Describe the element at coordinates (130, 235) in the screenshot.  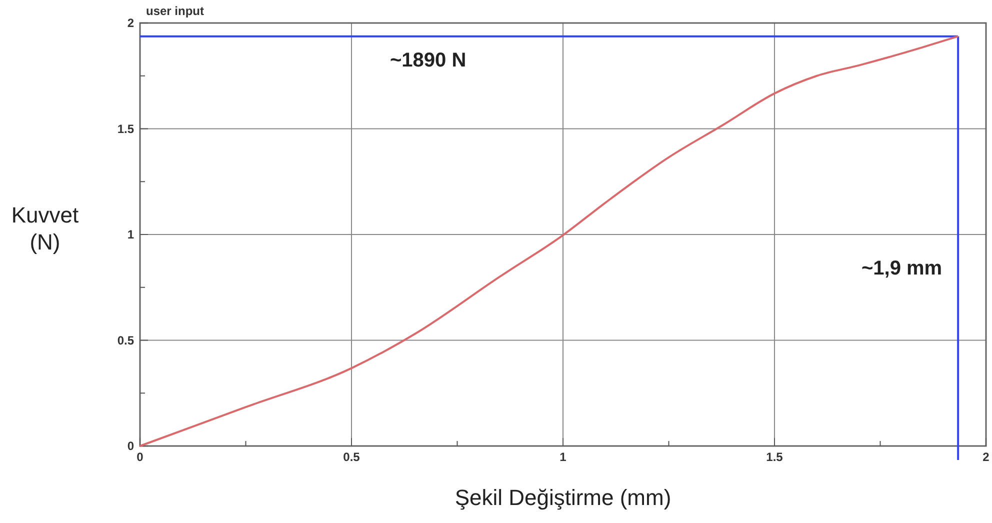
I see `y-tick-label: 1` at that location.